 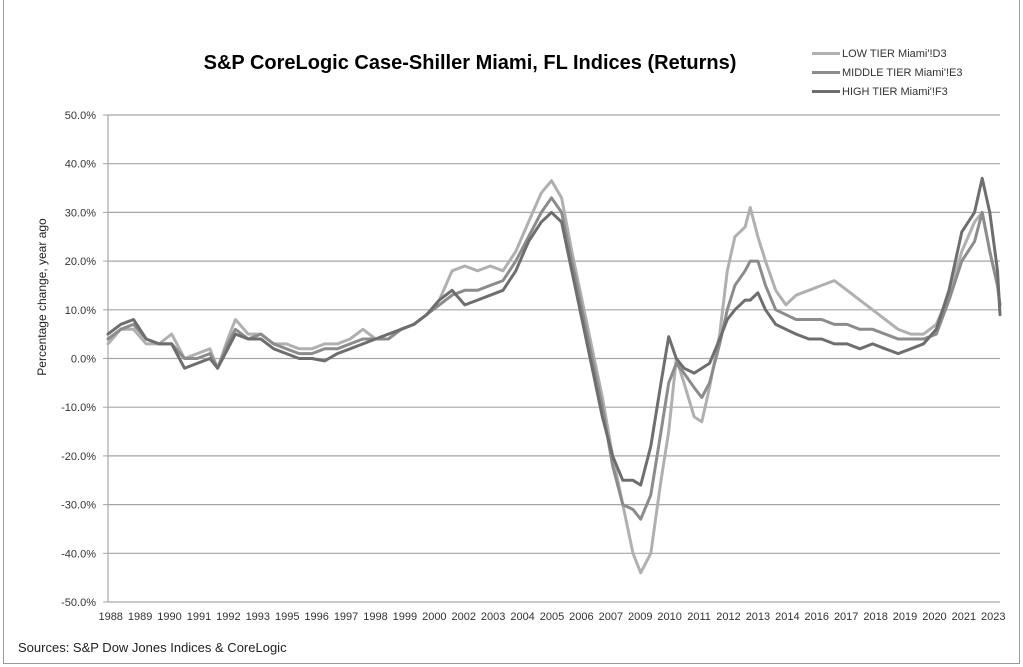 What do you see at coordinates (258, 617) in the screenshot?
I see `x-tick-label: 1993` at bounding box center [258, 617].